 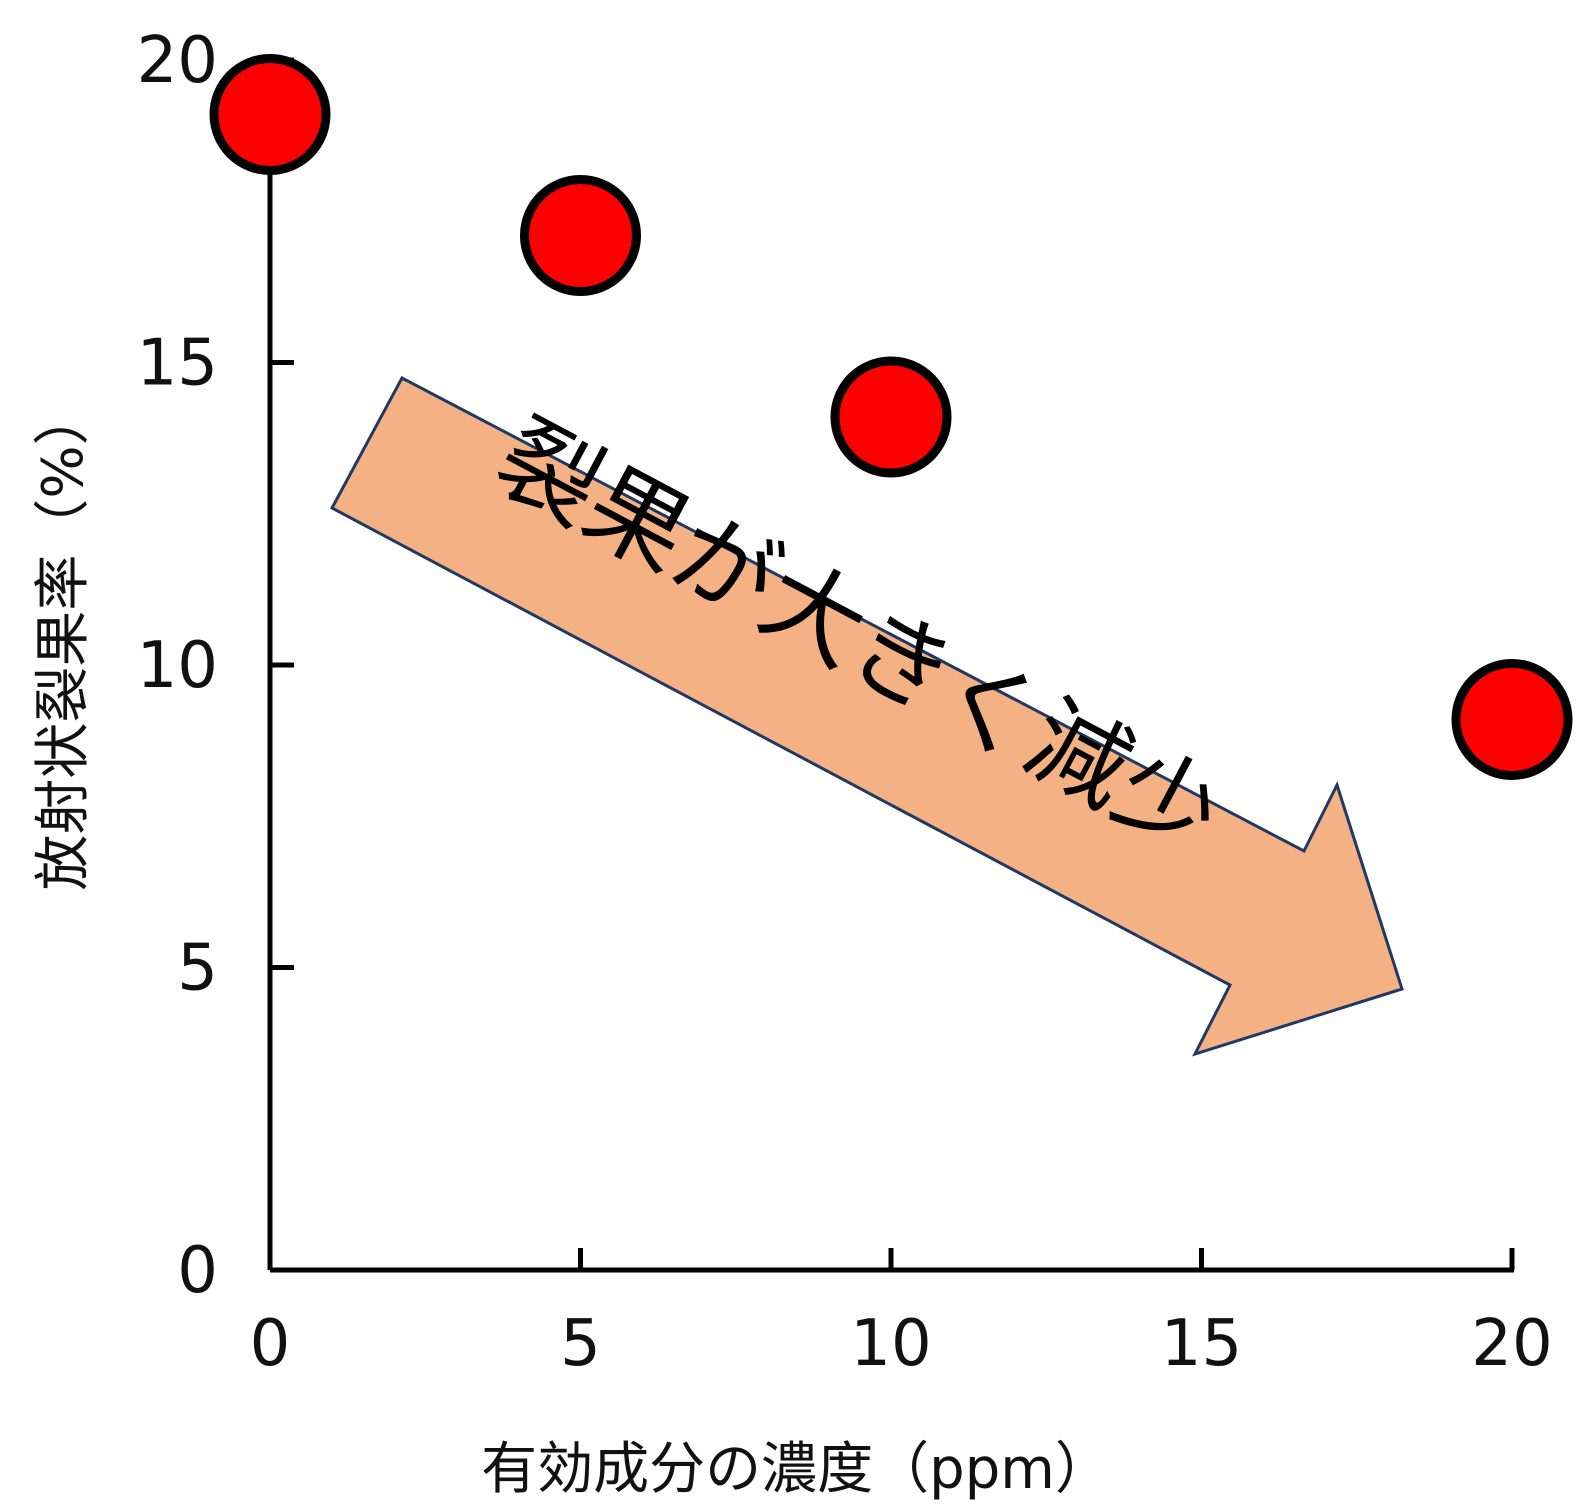 I want to click on y-tick-label: 5, so click(x=197, y=969).